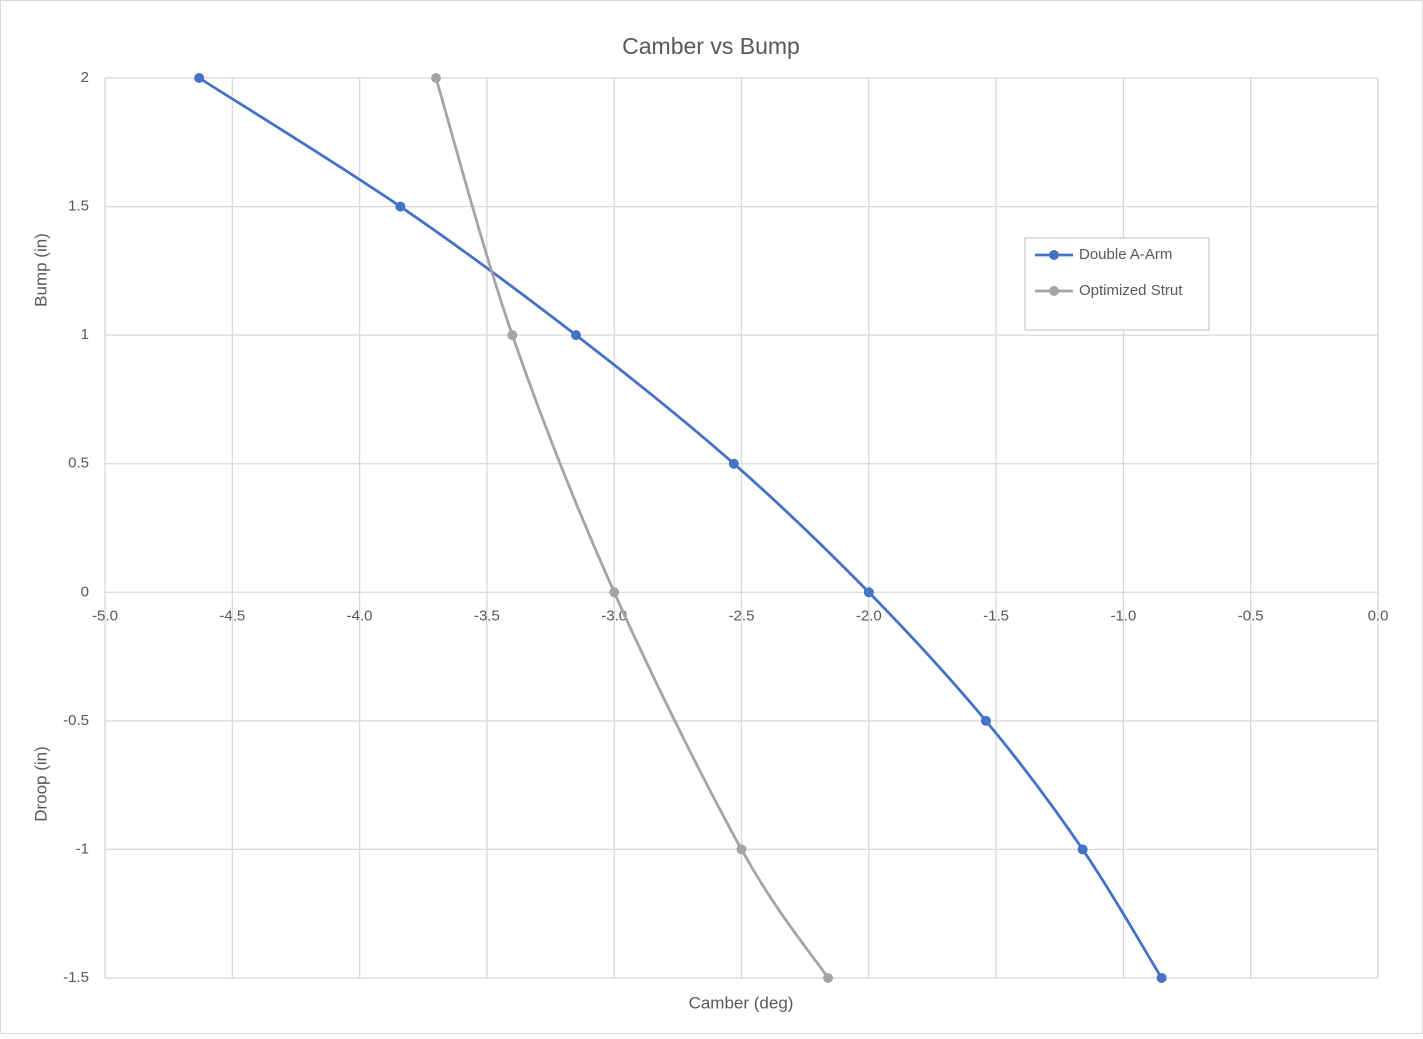 This screenshot has width=1423, height=1039. I want to click on legend-label: Optimized Strut, so click(1131, 290).